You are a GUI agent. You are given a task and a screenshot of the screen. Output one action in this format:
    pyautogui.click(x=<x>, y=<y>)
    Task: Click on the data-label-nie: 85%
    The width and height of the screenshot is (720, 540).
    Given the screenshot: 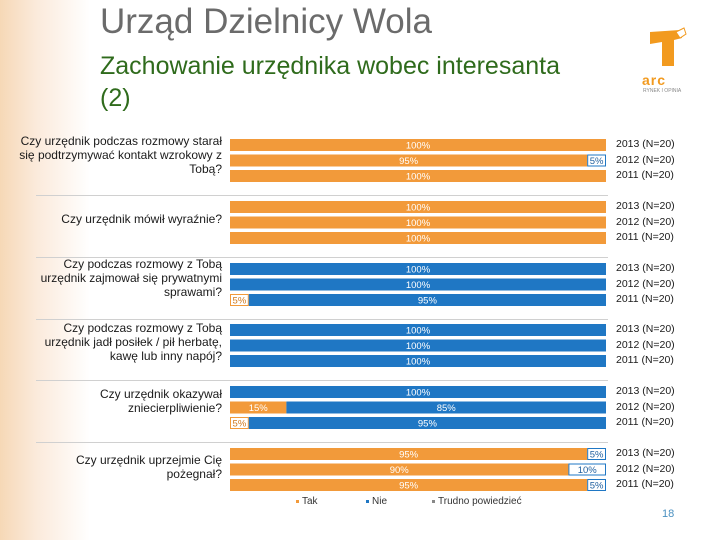 What is the action you would take?
    pyautogui.click(x=447, y=408)
    